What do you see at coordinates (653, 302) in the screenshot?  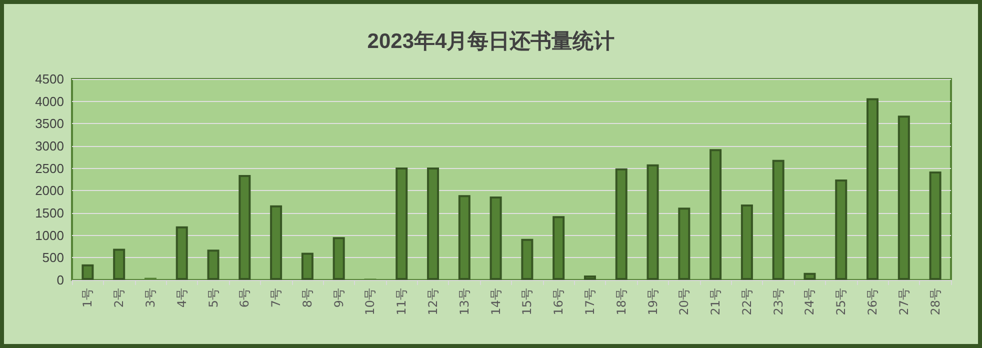 I see `x-tick-label: 19号` at bounding box center [653, 302].